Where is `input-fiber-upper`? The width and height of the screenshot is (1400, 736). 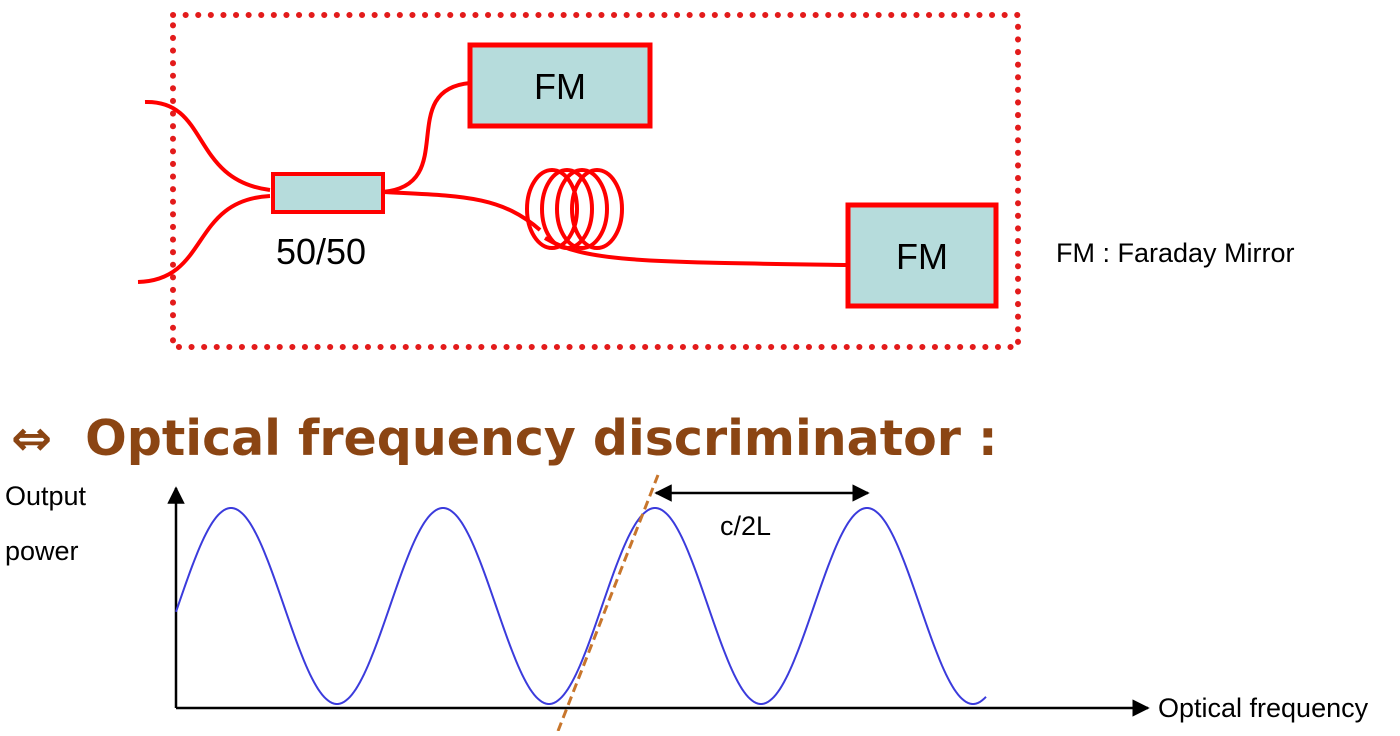 input-fiber-upper is located at coordinates (207, 145).